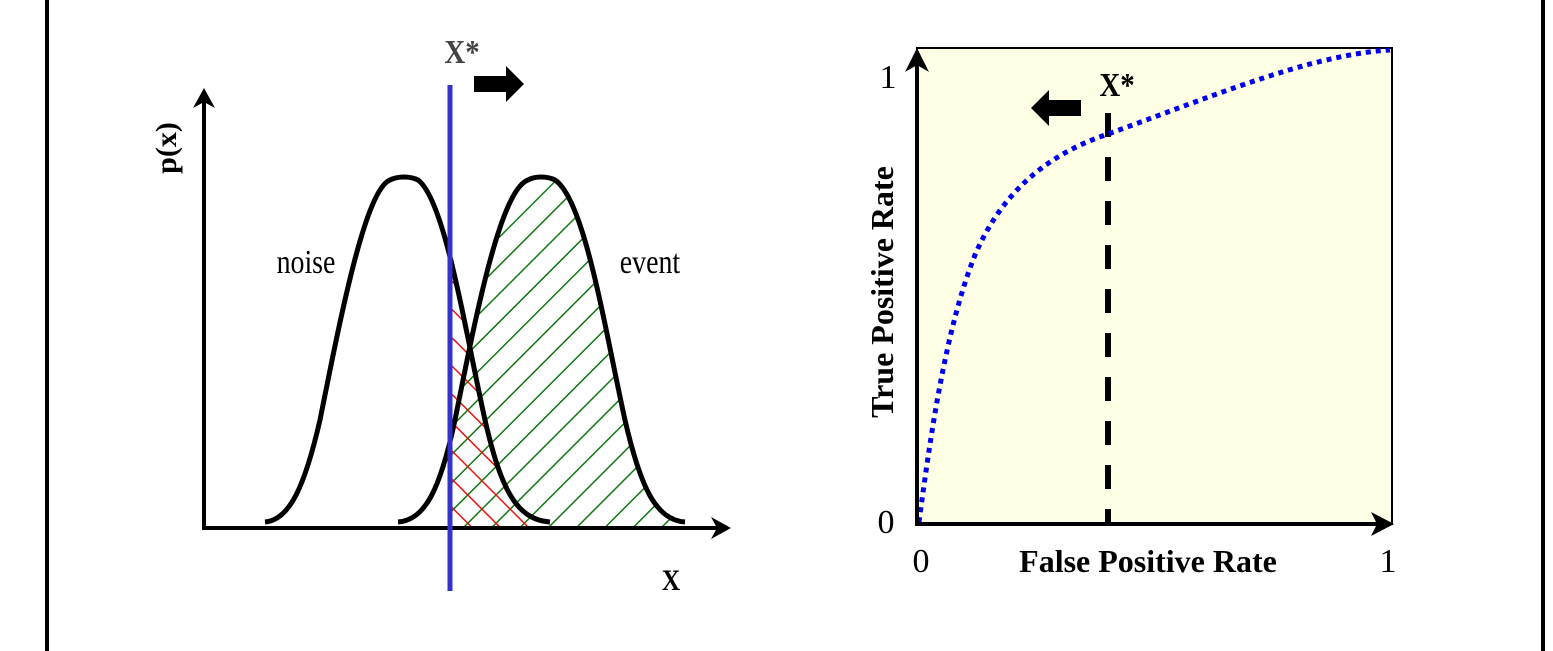 The height and width of the screenshot is (651, 1553). I want to click on false-positive-area, so click(501, 396).